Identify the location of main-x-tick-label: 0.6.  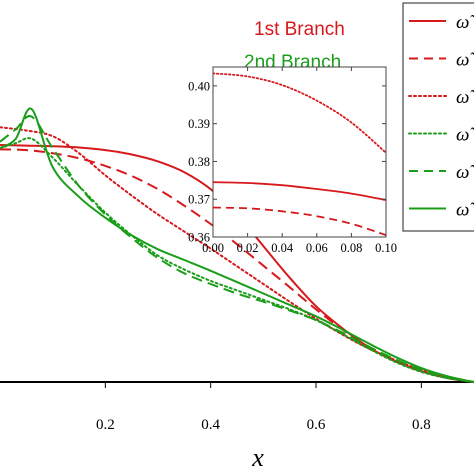
(316, 425).